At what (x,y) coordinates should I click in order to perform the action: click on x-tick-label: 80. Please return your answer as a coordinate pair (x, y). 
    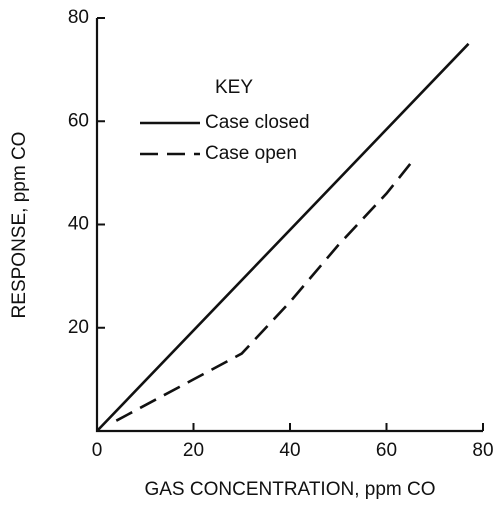
    Looking at the image, I should click on (482, 450).